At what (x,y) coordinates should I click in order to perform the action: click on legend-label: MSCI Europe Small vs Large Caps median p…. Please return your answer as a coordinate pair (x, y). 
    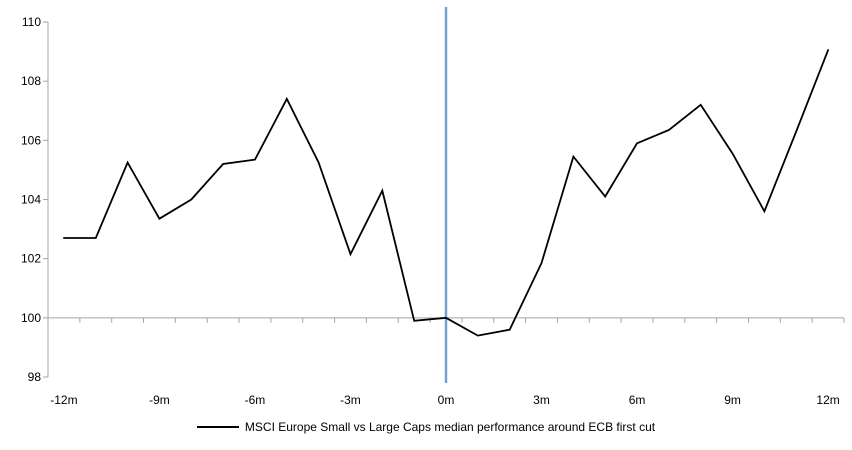
    Looking at the image, I should click on (450, 426).